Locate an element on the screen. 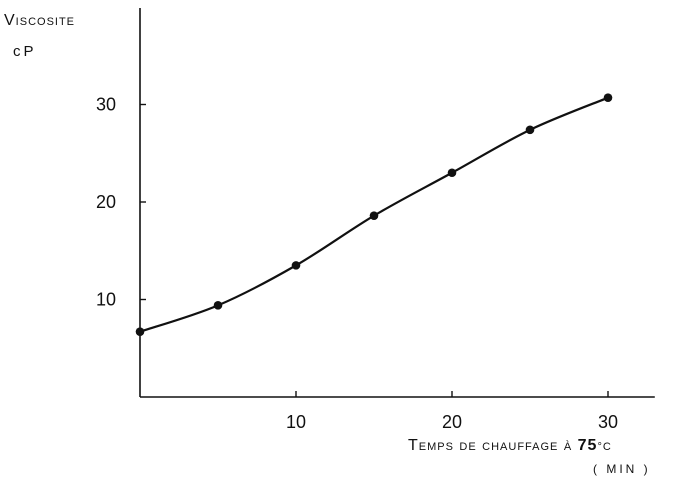 The image size is (681, 494). y-axis-unit-text: cP is located at coordinates (25, 51).